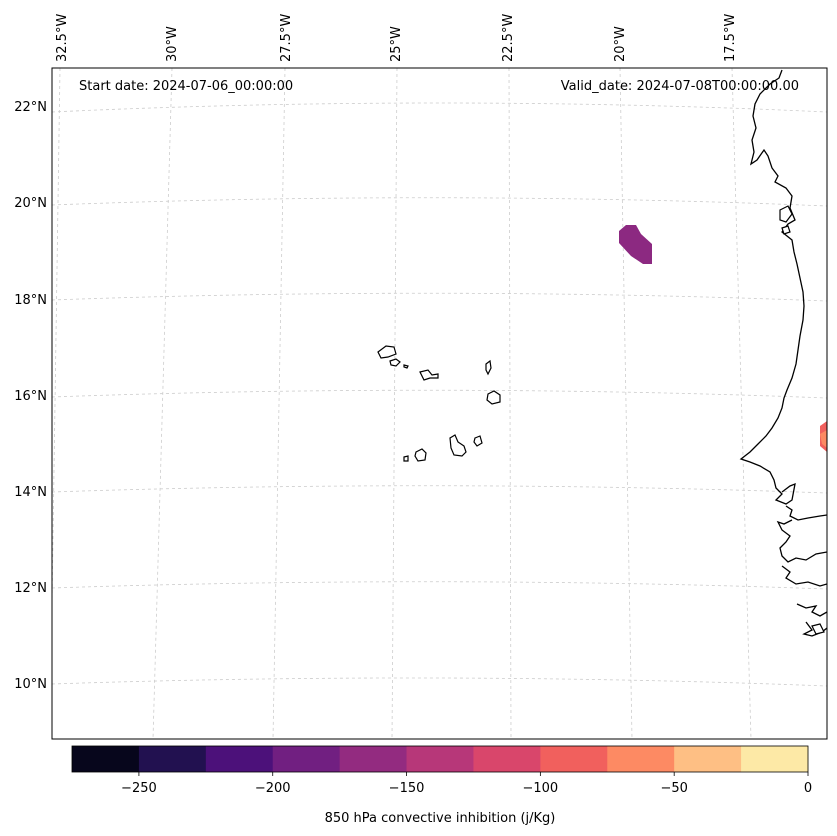 The image size is (837, 836). What do you see at coordinates (620, 44) in the screenshot?
I see `longitude-label: 20°W` at bounding box center [620, 44].